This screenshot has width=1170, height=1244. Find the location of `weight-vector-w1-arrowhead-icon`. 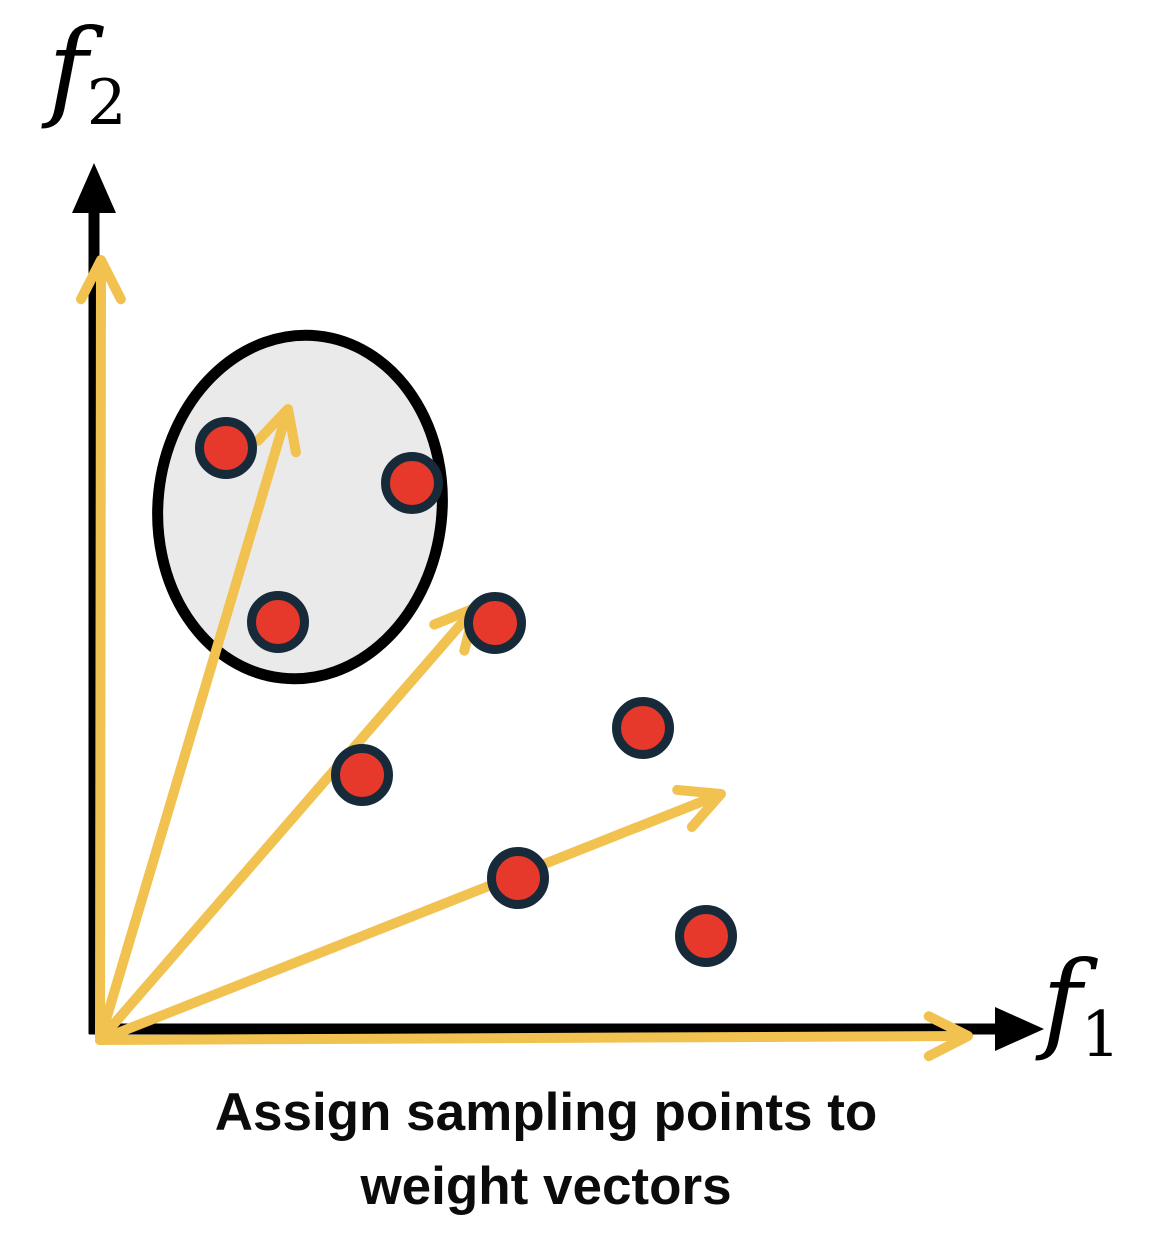

weight-vector-w1-arrowhead-icon is located at coordinates (101, 280).